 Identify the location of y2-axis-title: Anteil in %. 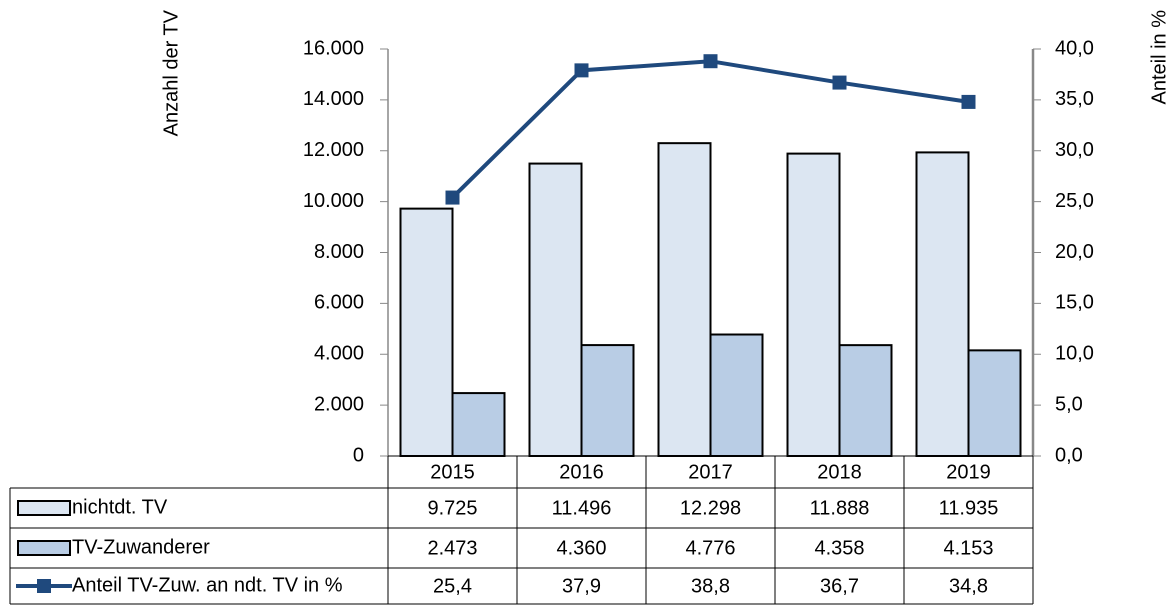
(1159, 57).